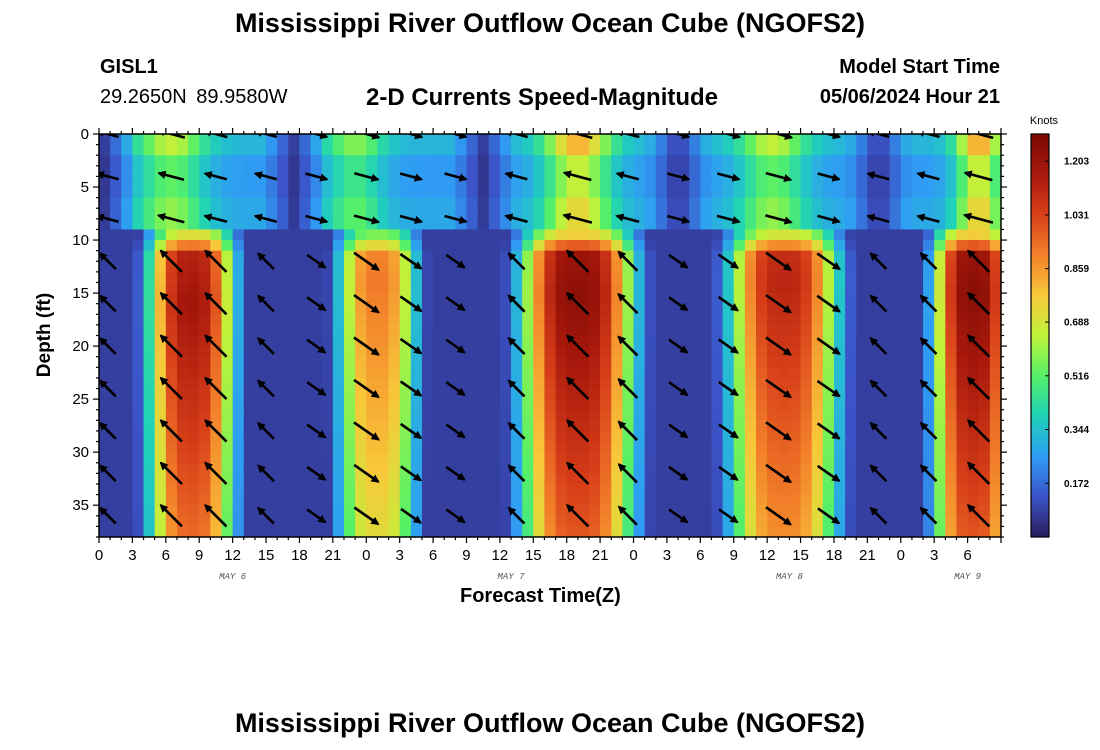  Describe the element at coordinates (299, 555) in the screenshot. I see `x-tick-label: 18` at that location.